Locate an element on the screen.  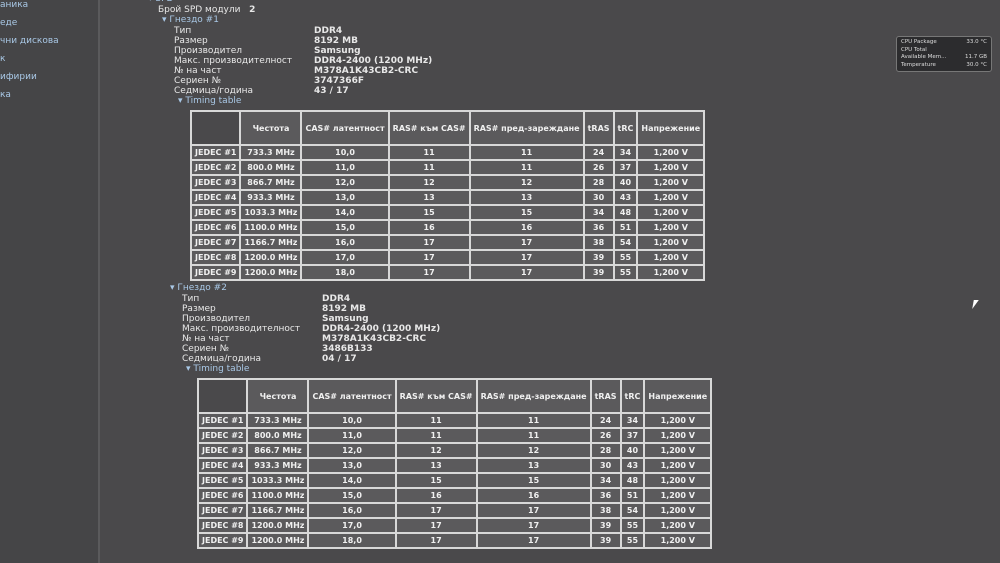
sidebar-item: еде is located at coordinates (9, 23).